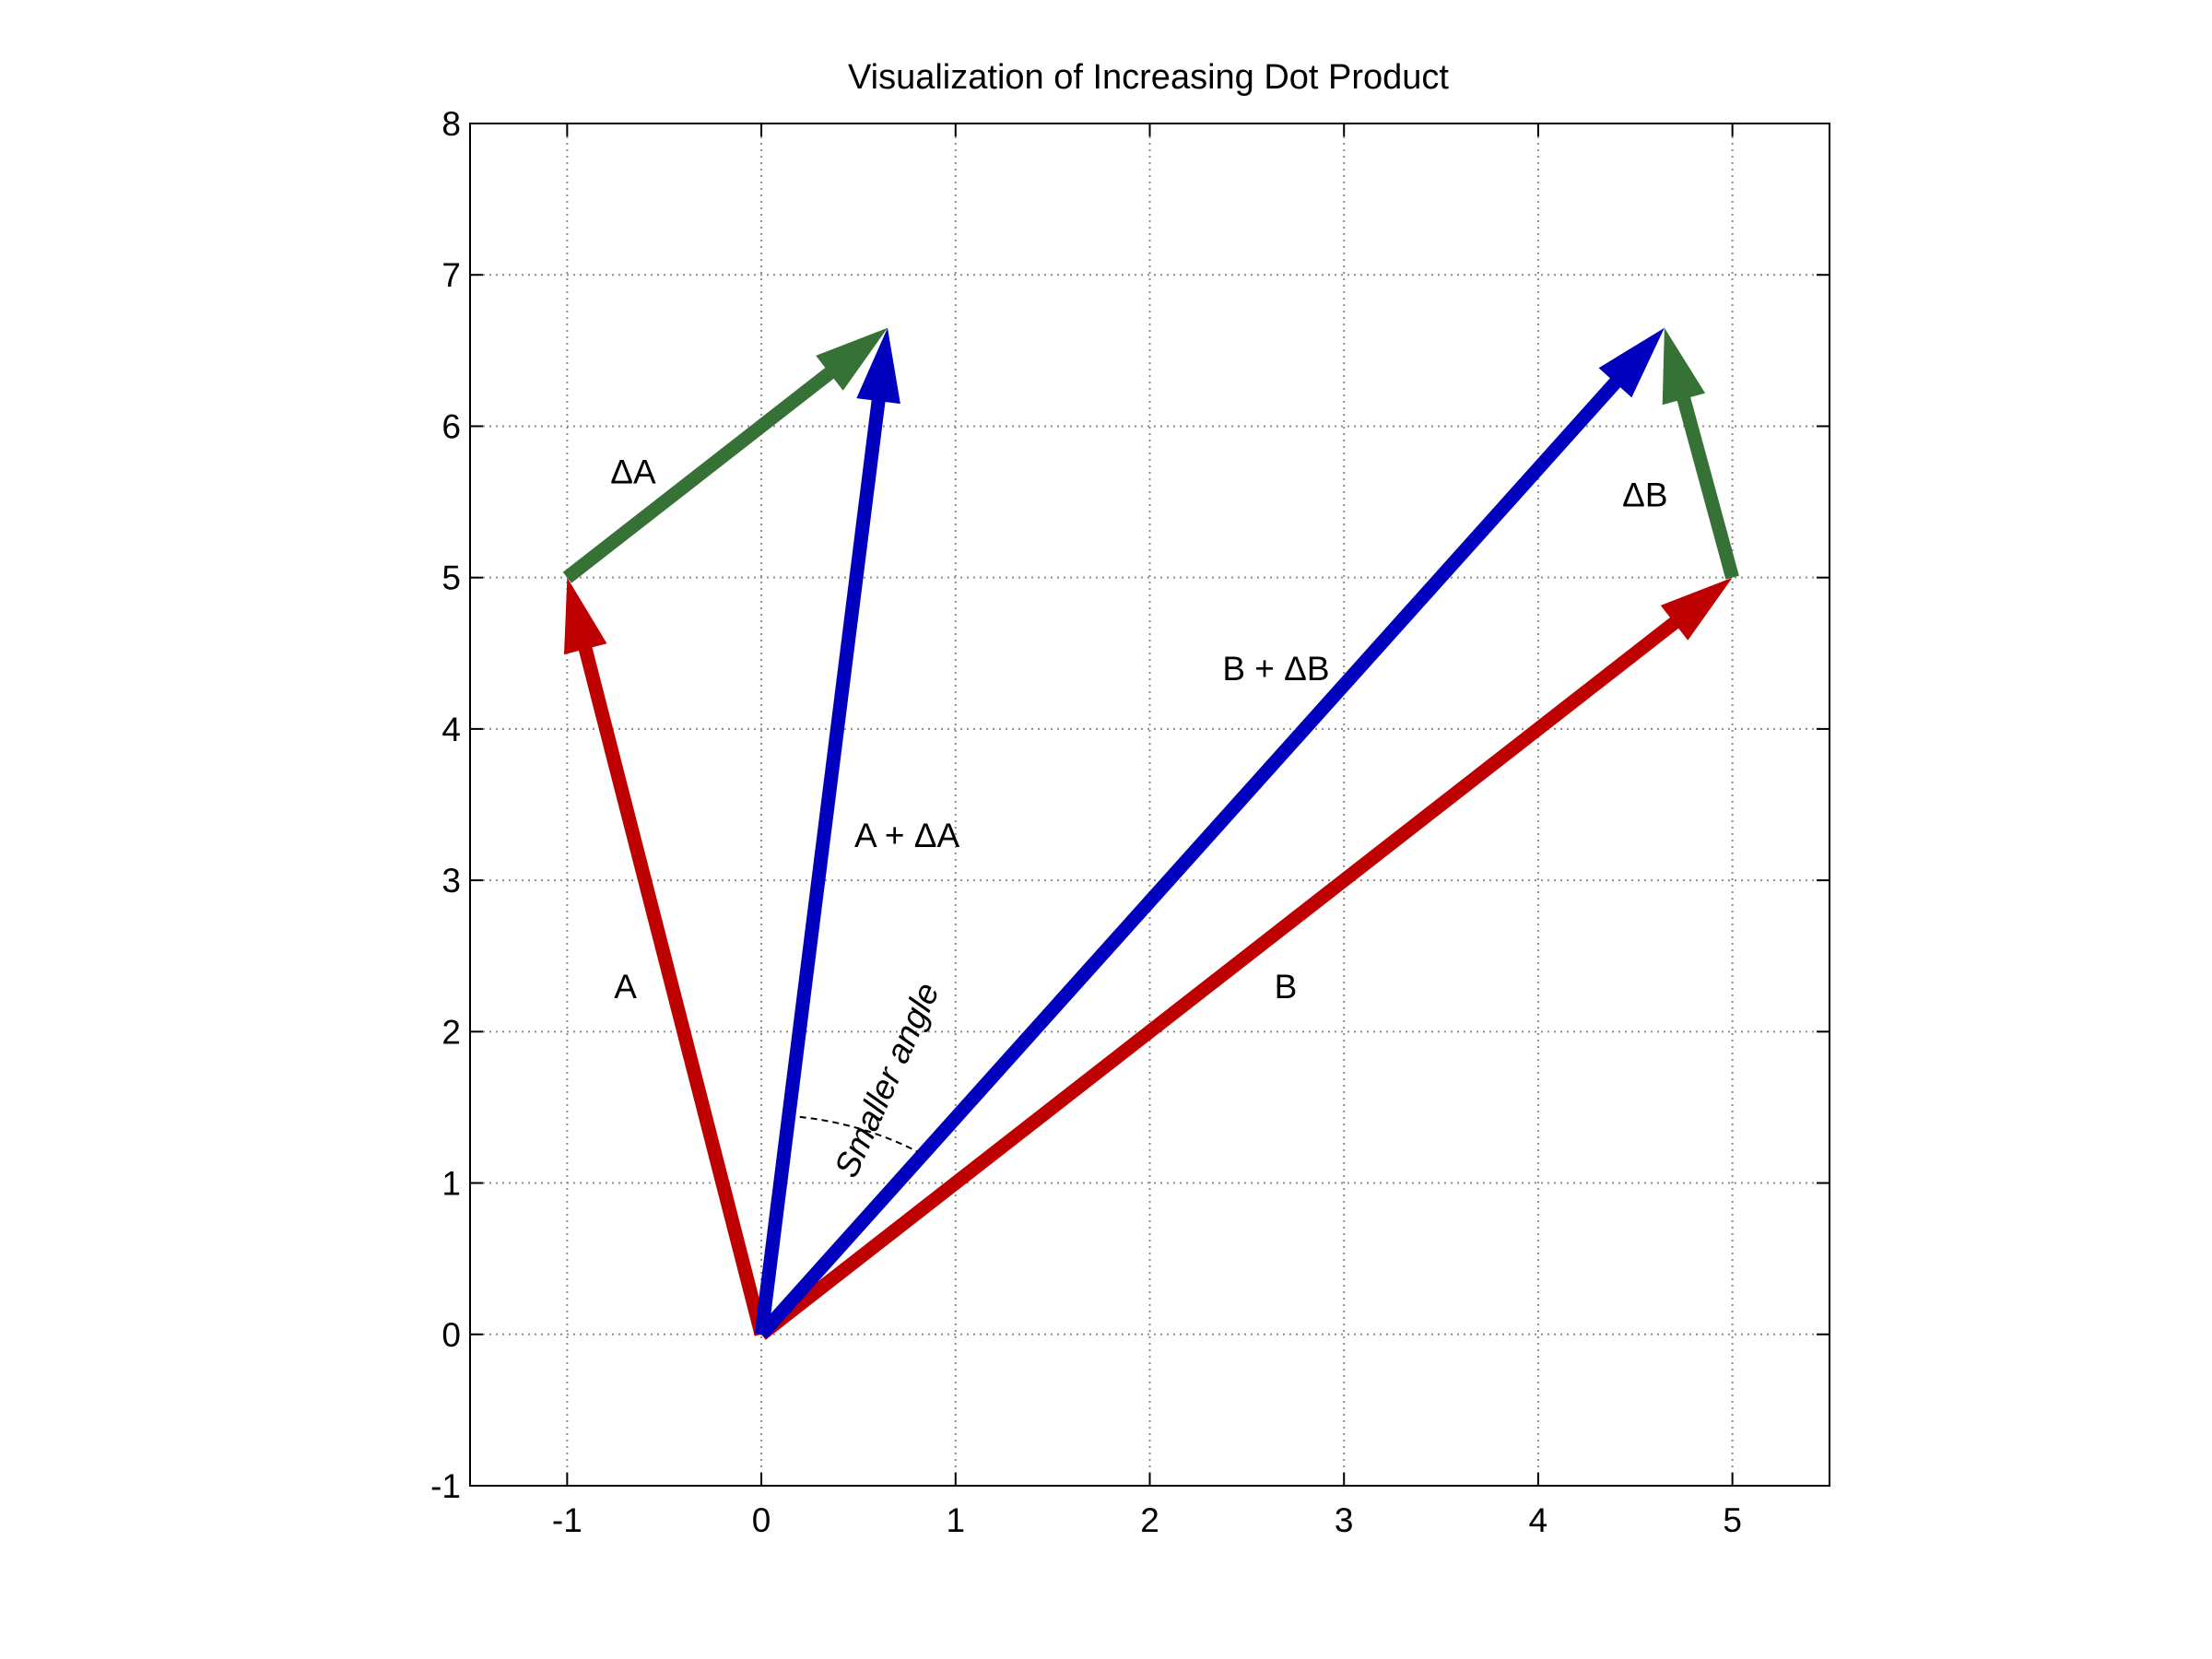  What do you see at coordinates (451, 1335) in the screenshot?
I see `y-tick-label-0: 0` at bounding box center [451, 1335].